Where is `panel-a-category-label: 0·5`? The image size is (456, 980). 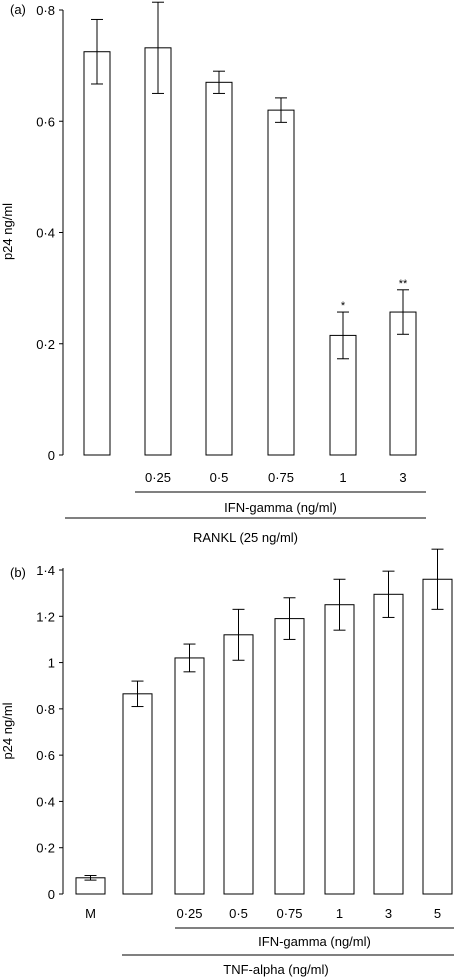
panel-a-category-label: 0·5 is located at coordinates (219, 477).